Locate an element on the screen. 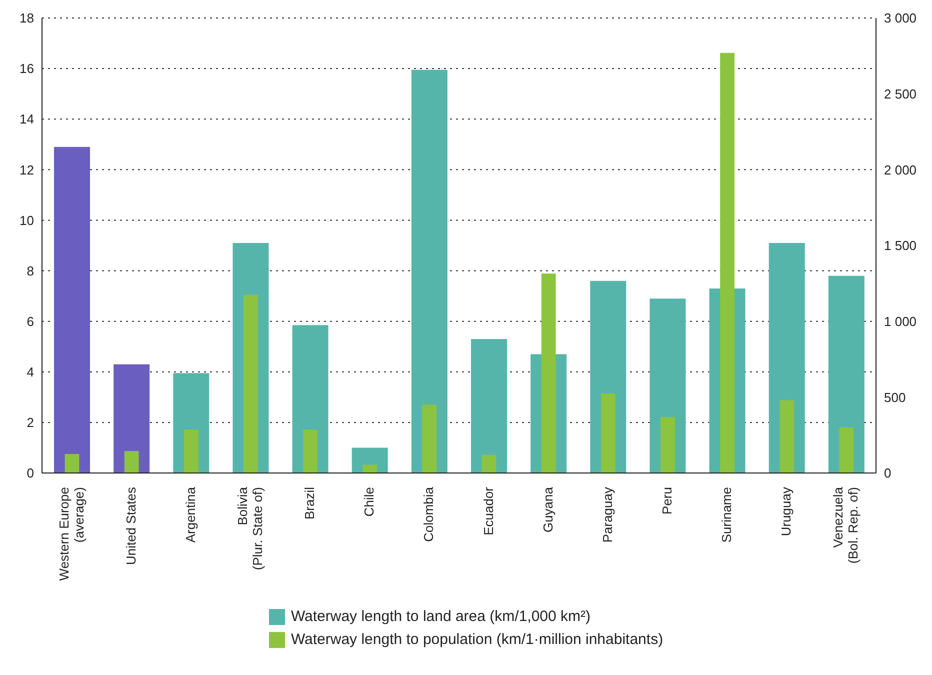  x-tick-label: Colombia is located at coordinates (428, 514).